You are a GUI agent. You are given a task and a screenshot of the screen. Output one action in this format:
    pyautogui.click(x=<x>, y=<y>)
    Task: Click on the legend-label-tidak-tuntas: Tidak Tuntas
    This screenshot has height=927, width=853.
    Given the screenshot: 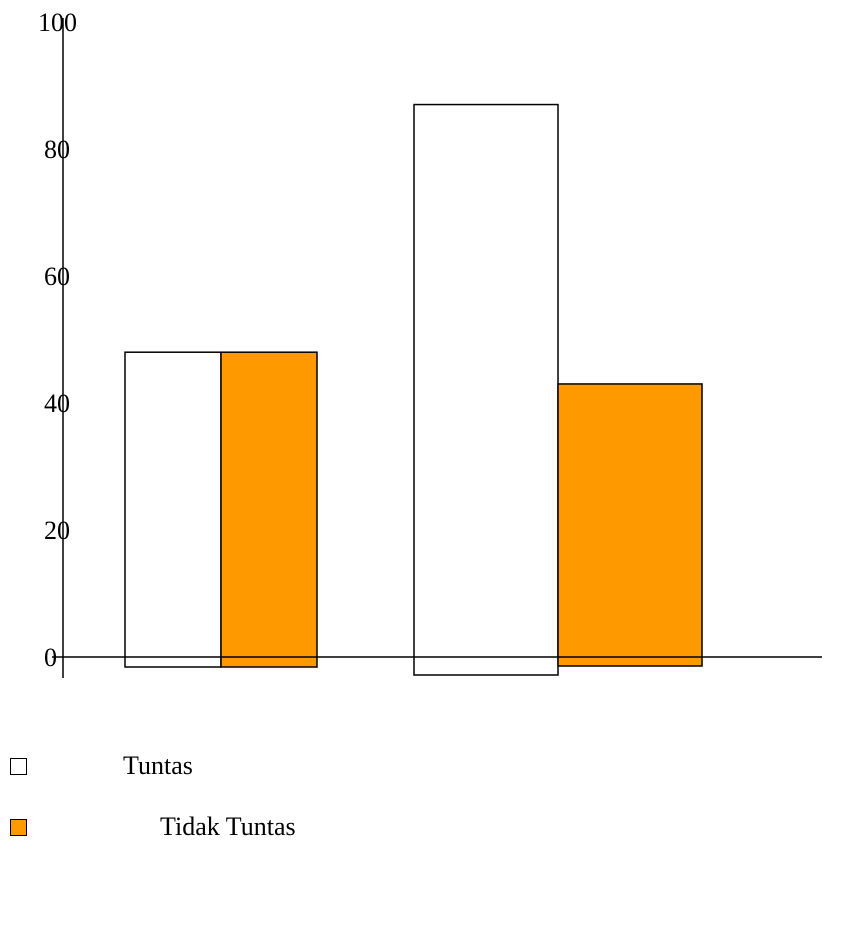 What is the action you would take?
    pyautogui.click(x=228, y=826)
    